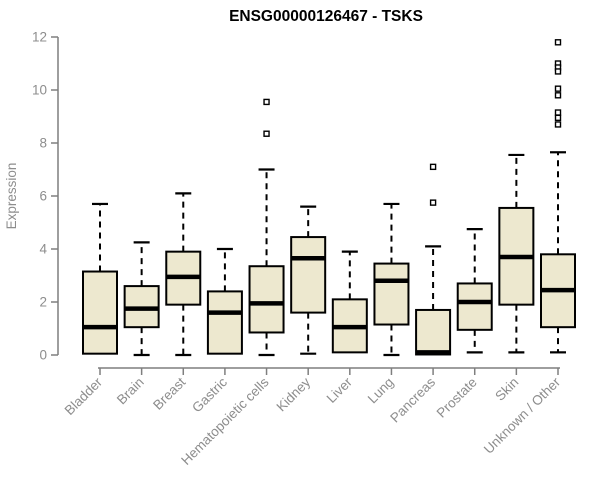 This screenshot has width=600, height=500. Describe the element at coordinates (506, 389) in the screenshot. I see `x-category-label: Skin` at that location.